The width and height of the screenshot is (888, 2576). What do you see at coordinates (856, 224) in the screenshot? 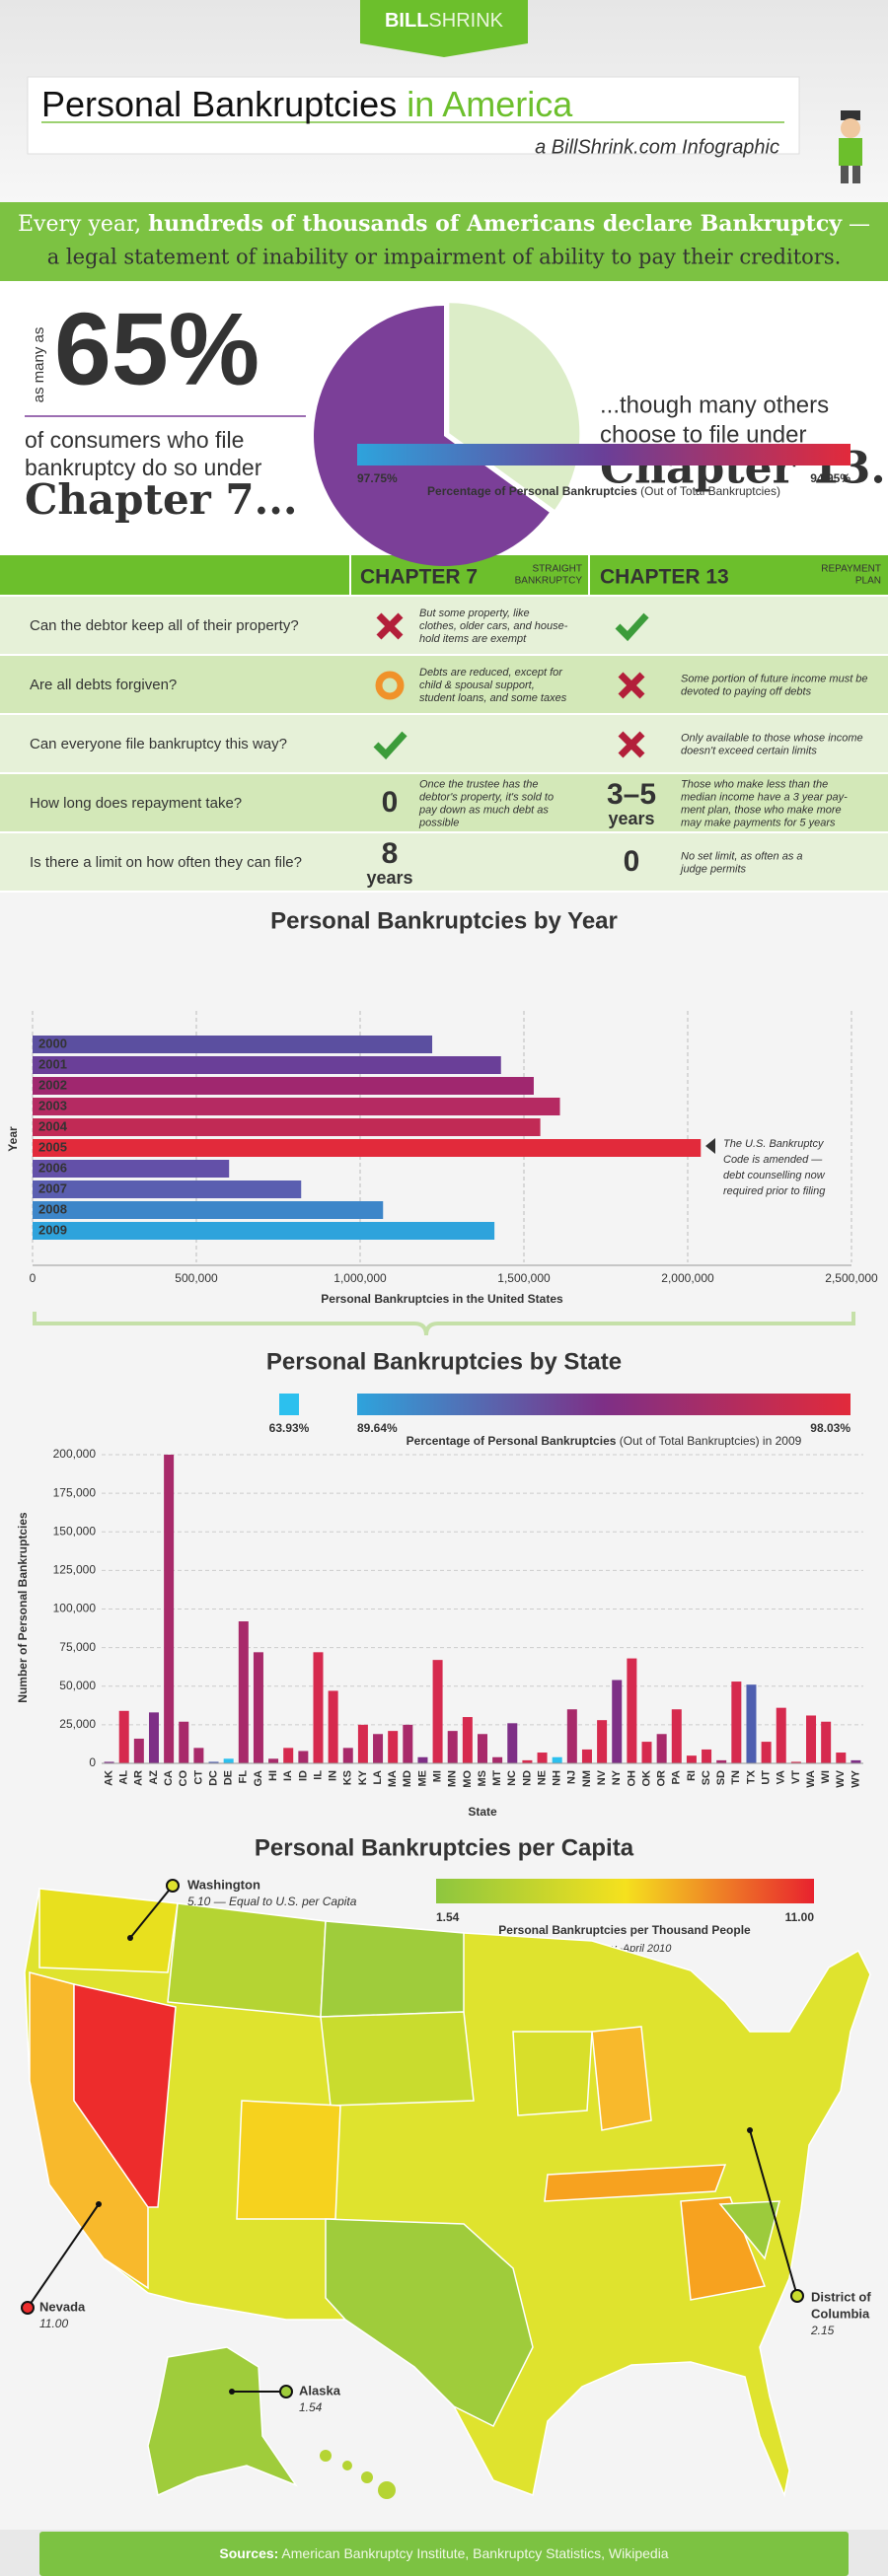
I see `intro-line-part: —` at bounding box center [856, 224].